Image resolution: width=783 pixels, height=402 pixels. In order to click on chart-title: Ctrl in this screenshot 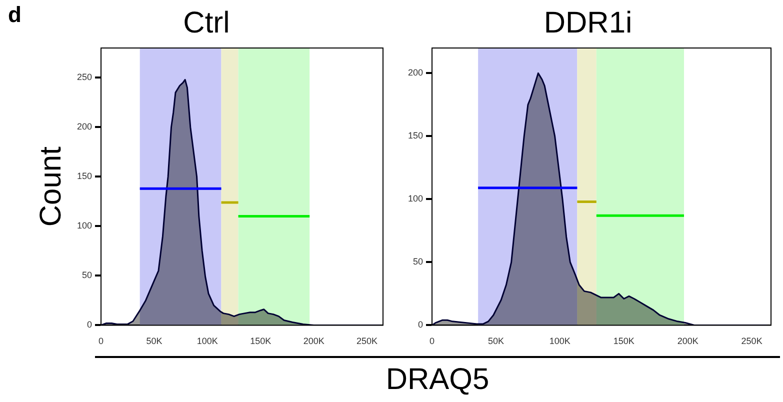, I will do `click(206, 23)`.